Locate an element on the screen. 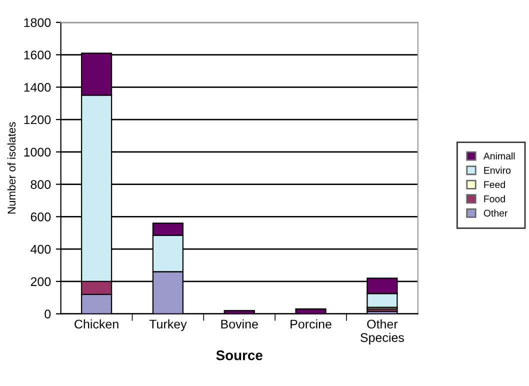  y-tick-label: 600 is located at coordinates (40, 217).